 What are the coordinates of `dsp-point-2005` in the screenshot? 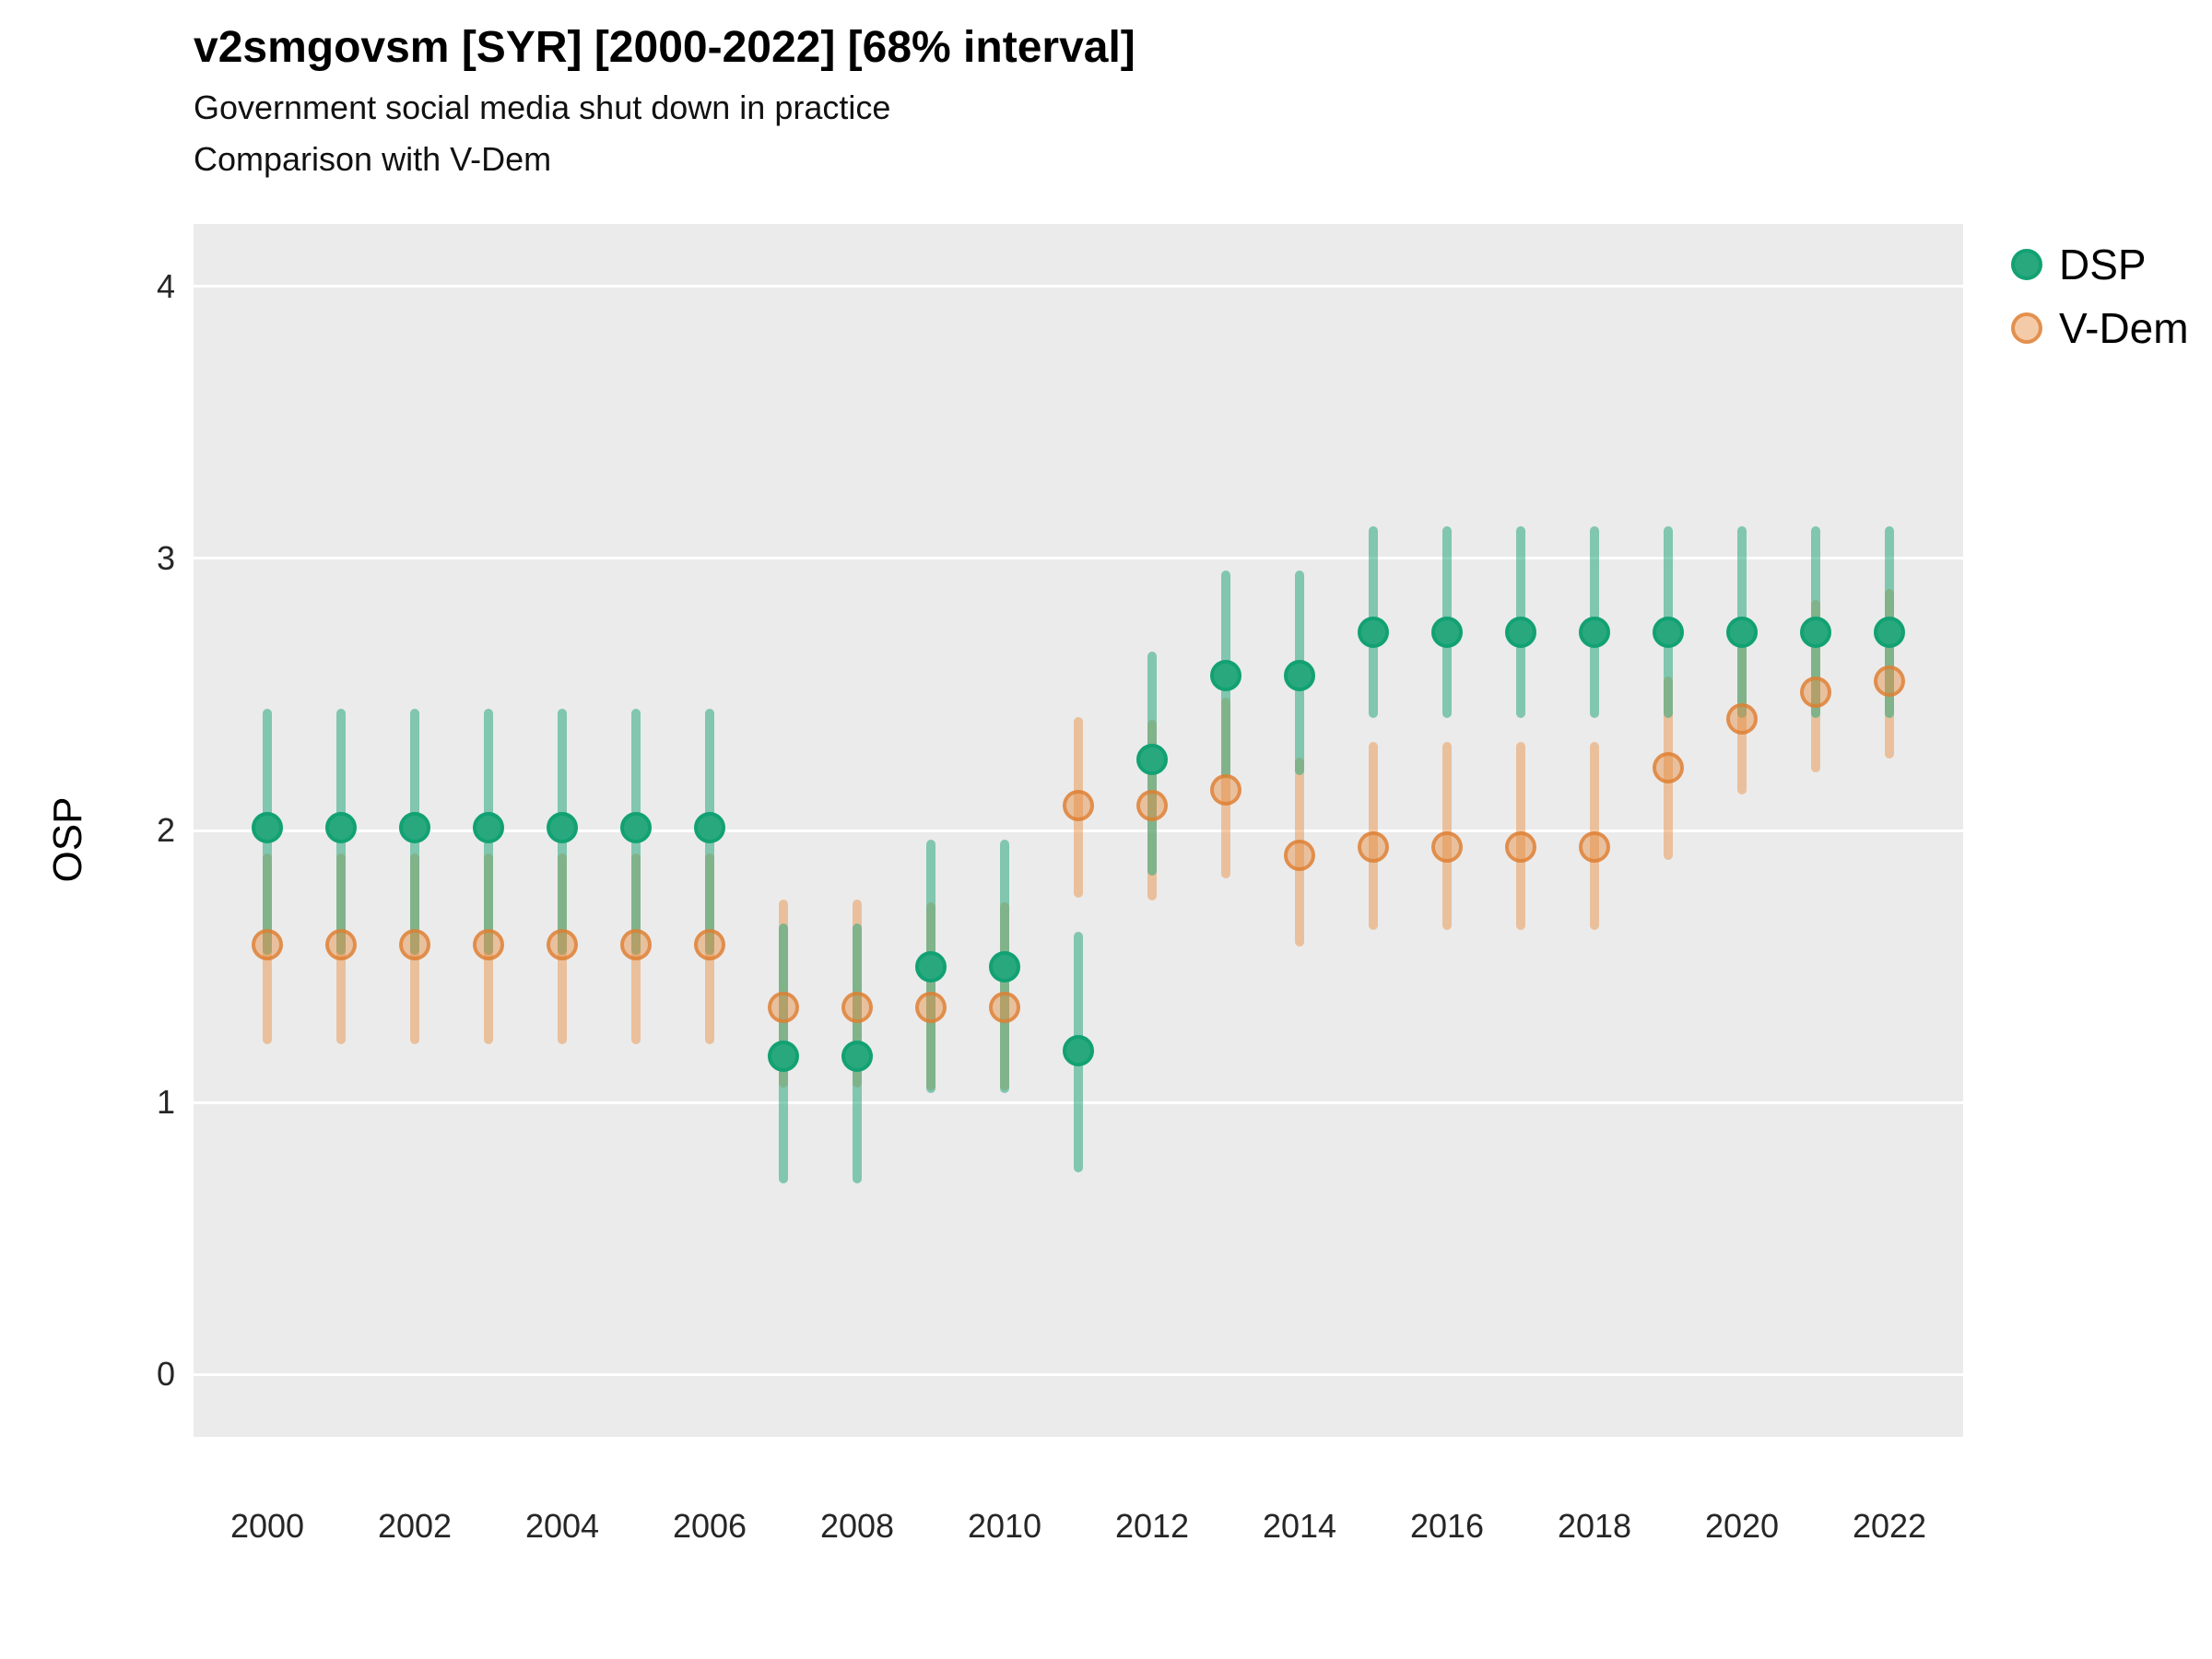 It's located at (636, 828).